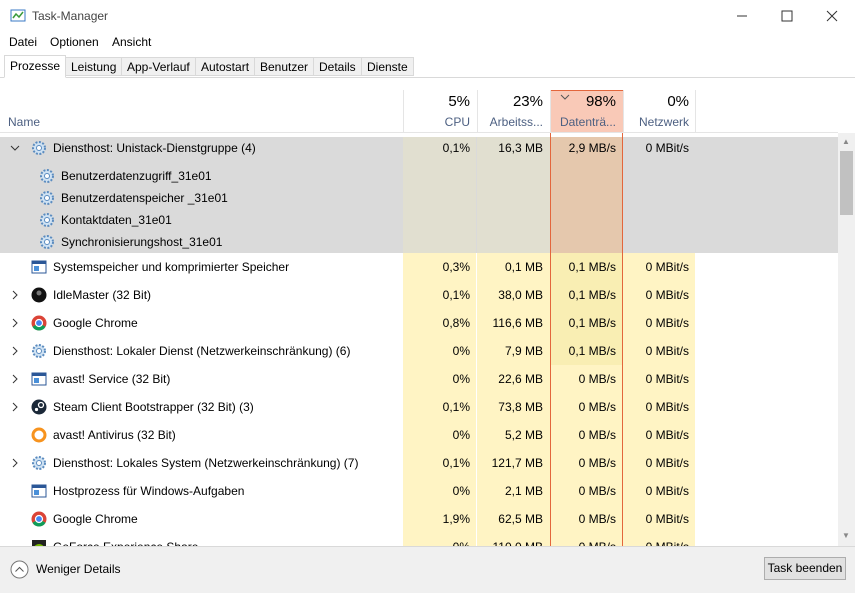  Describe the element at coordinates (520, 379) in the screenshot. I see `process-memory: 22,6 MB` at that location.